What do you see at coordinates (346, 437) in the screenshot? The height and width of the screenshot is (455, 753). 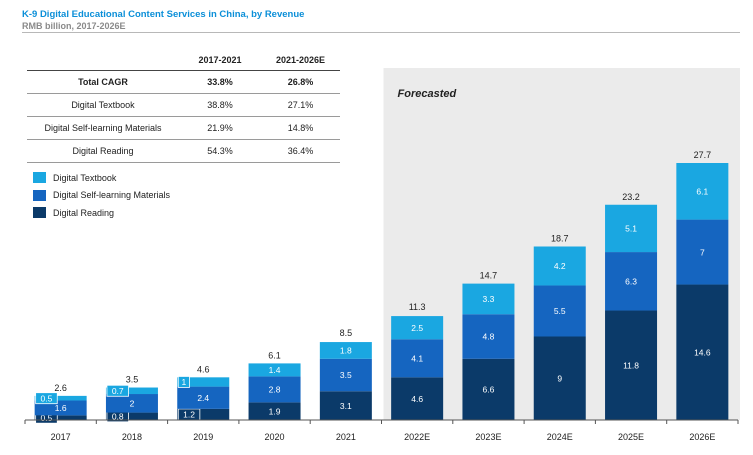 I see `x-tick-label: 2021` at bounding box center [346, 437].